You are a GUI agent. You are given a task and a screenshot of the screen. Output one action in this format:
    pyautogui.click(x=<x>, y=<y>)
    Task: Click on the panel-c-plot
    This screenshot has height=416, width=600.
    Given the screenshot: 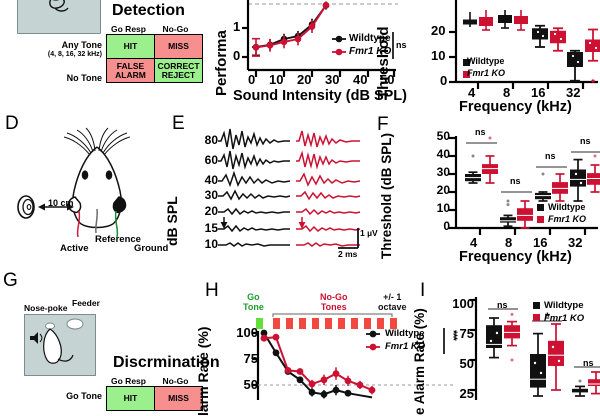 What is the action you would take?
    pyautogui.click(x=524, y=44)
    